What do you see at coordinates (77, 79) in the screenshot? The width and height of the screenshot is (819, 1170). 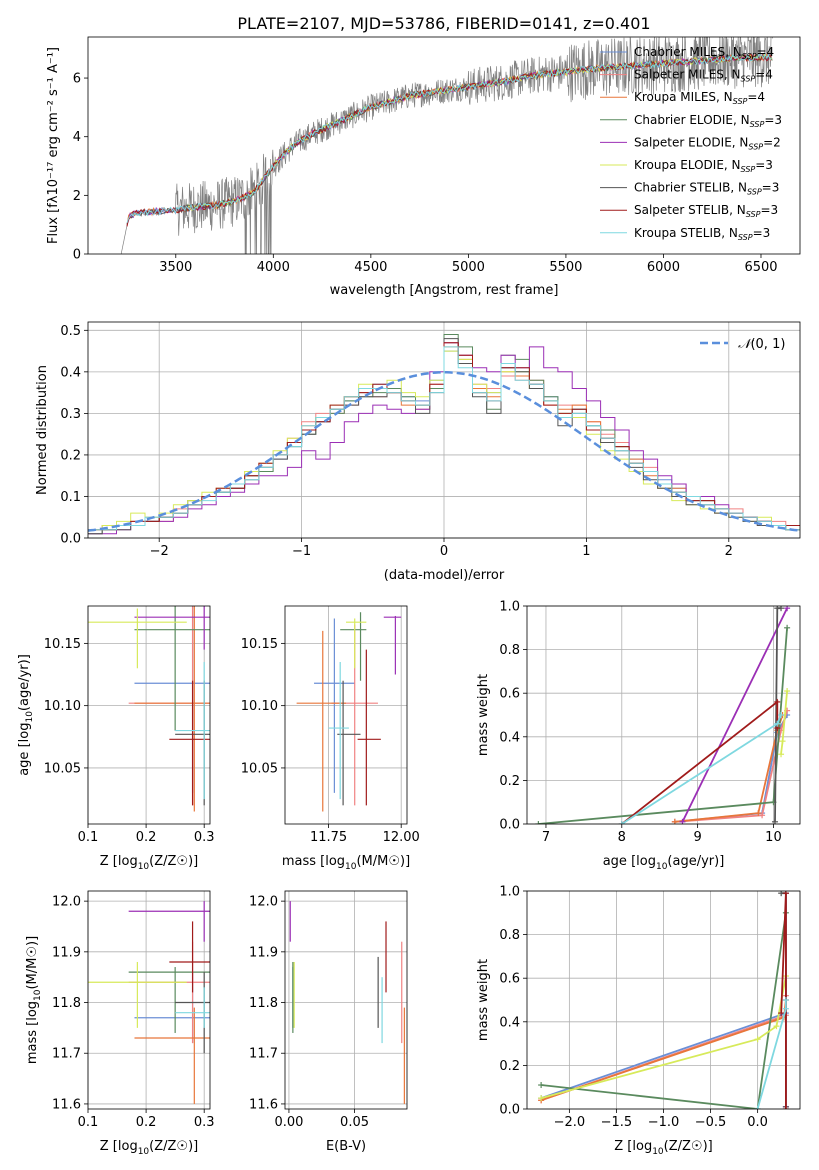 I see `y-tick-label: 6` at bounding box center [77, 79].